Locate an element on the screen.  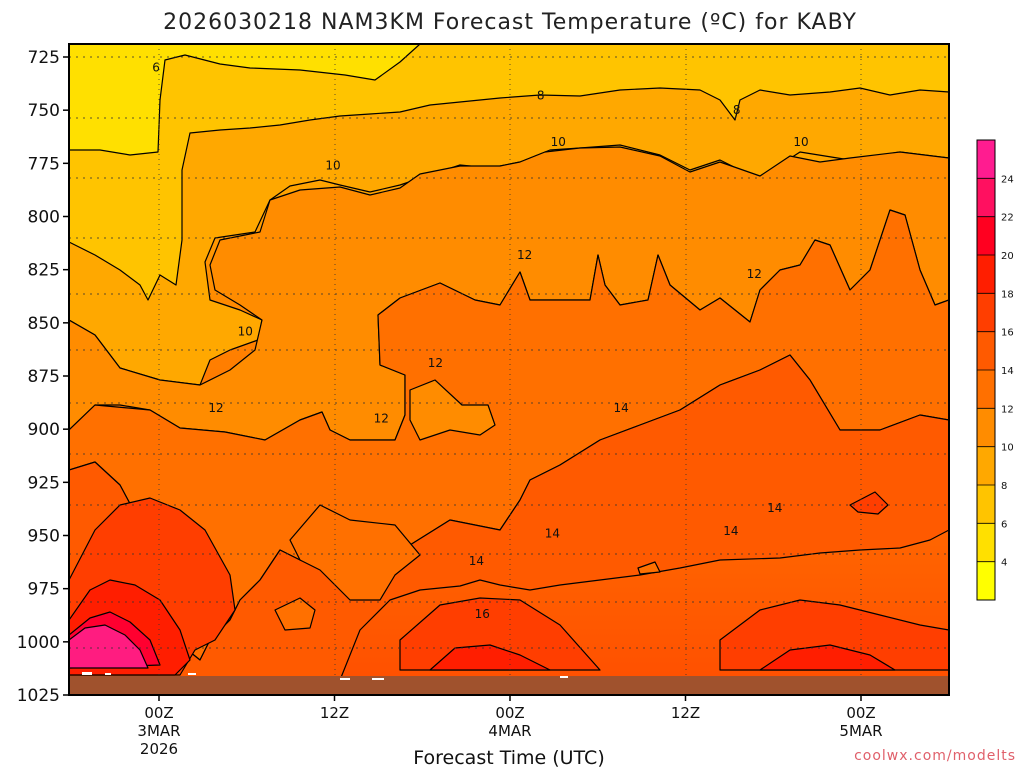
island-16-d is located at coordinates (869, 503).